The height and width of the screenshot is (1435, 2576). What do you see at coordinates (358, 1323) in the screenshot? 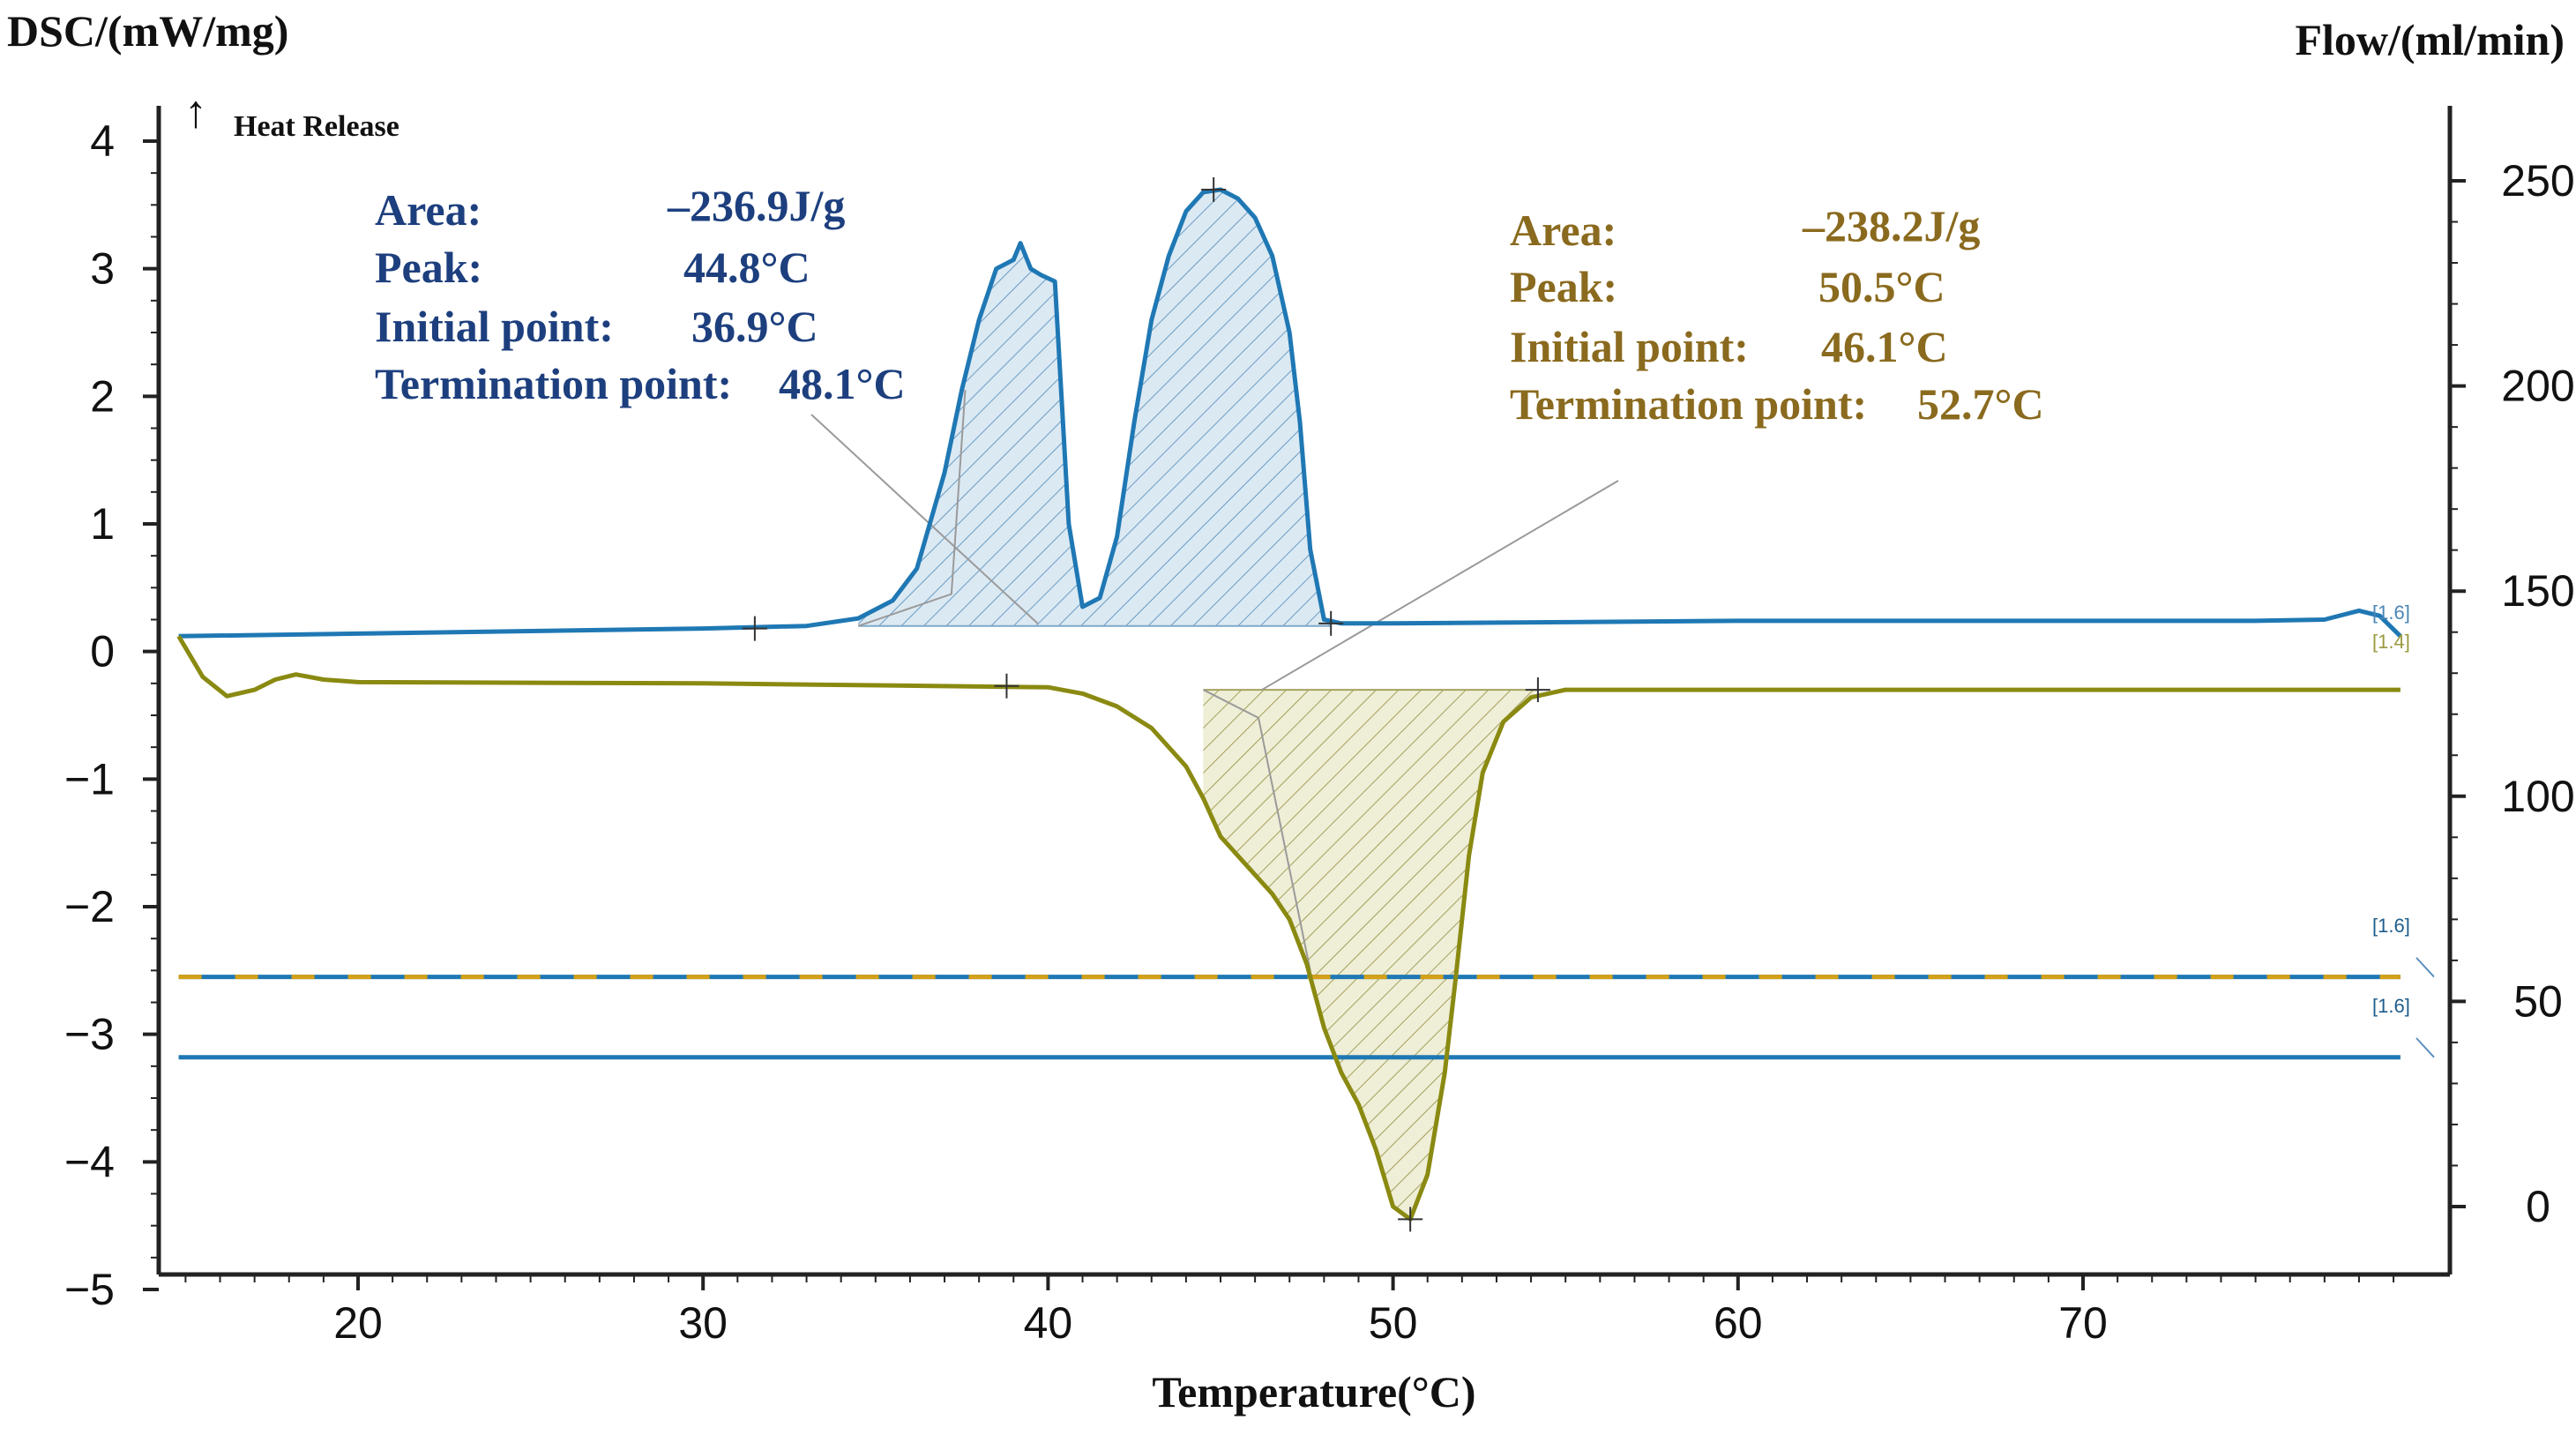
I see `x-tick-label: 20` at bounding box center [358, 1323].